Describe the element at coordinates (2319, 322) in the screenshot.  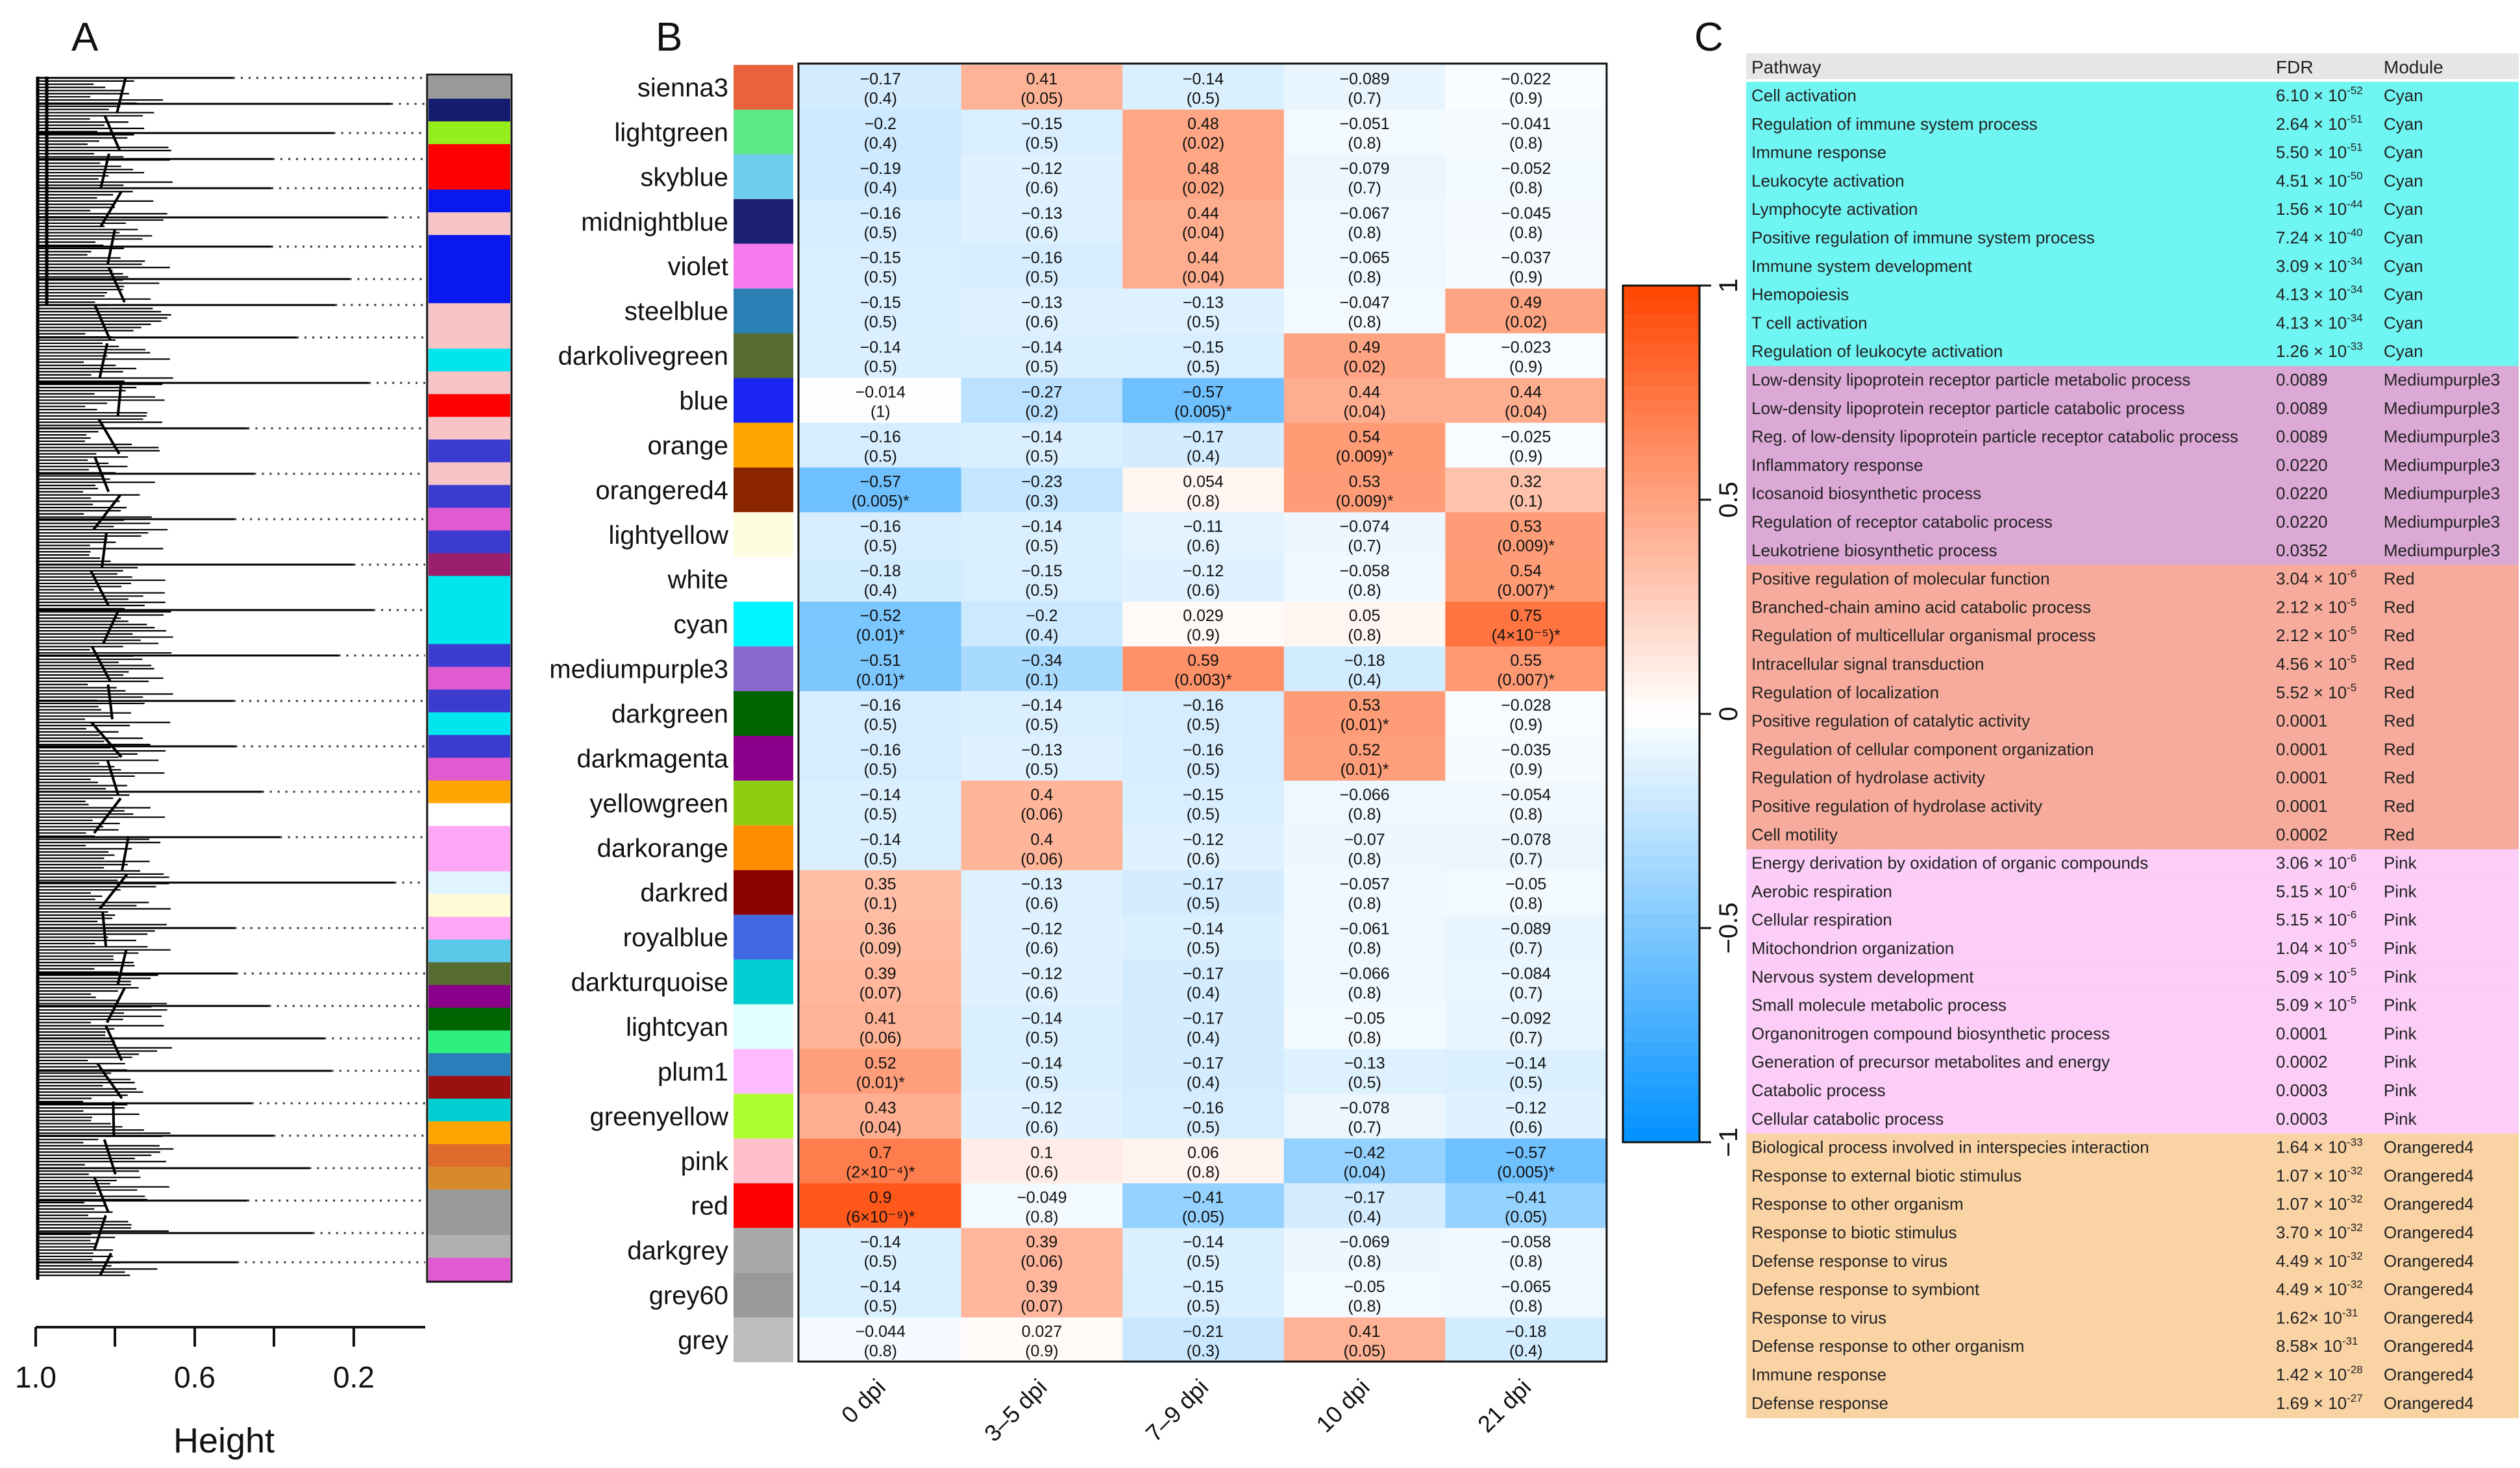
I see `pathway-fdr: 4.13 × 10⁻³⁴` at that location.